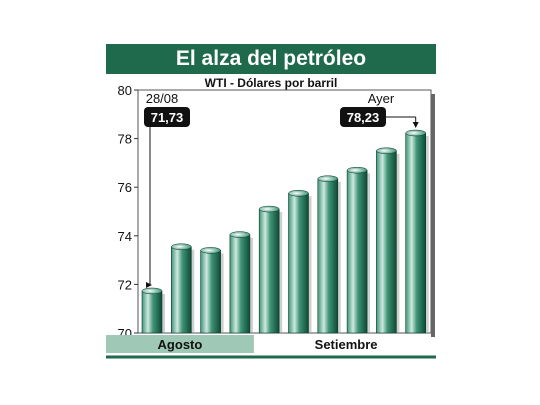  I want to click on annotation-label: Ayer, so click(381, 98).